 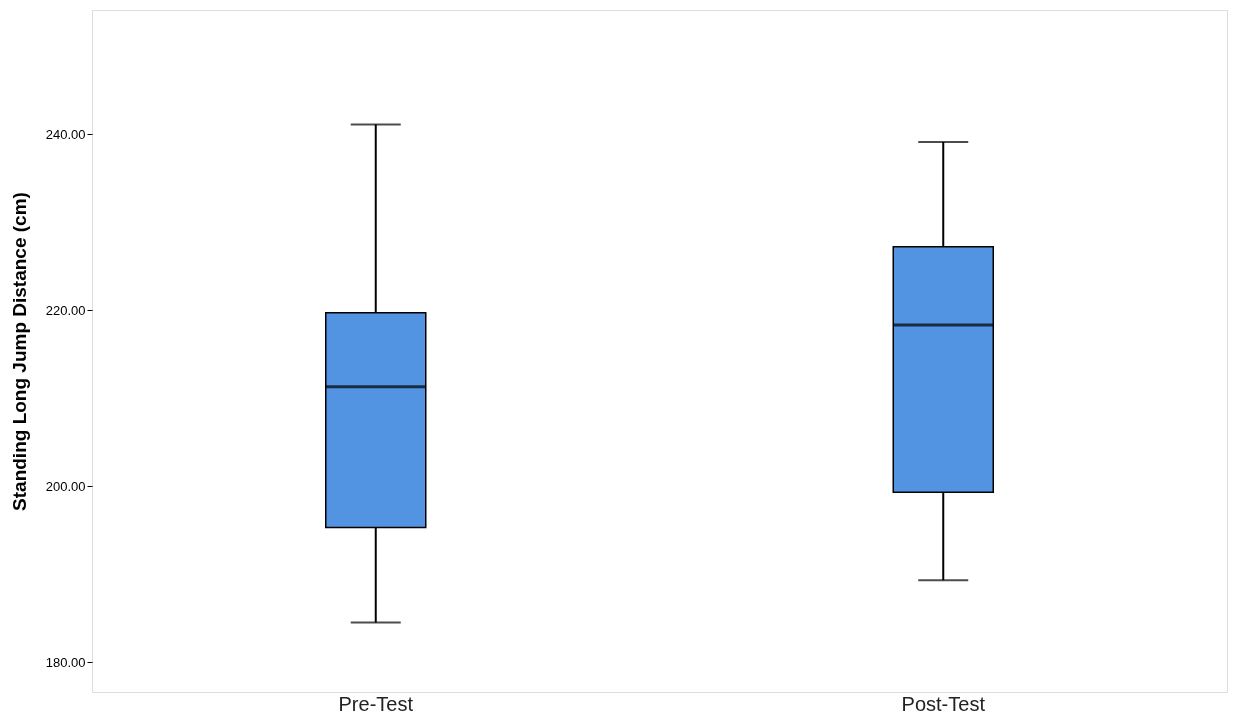 What do you see at coordinates (376, 703) in the screenshot?
I see `x-tick-label: Pre-Test` at bounding box center [376, 703].